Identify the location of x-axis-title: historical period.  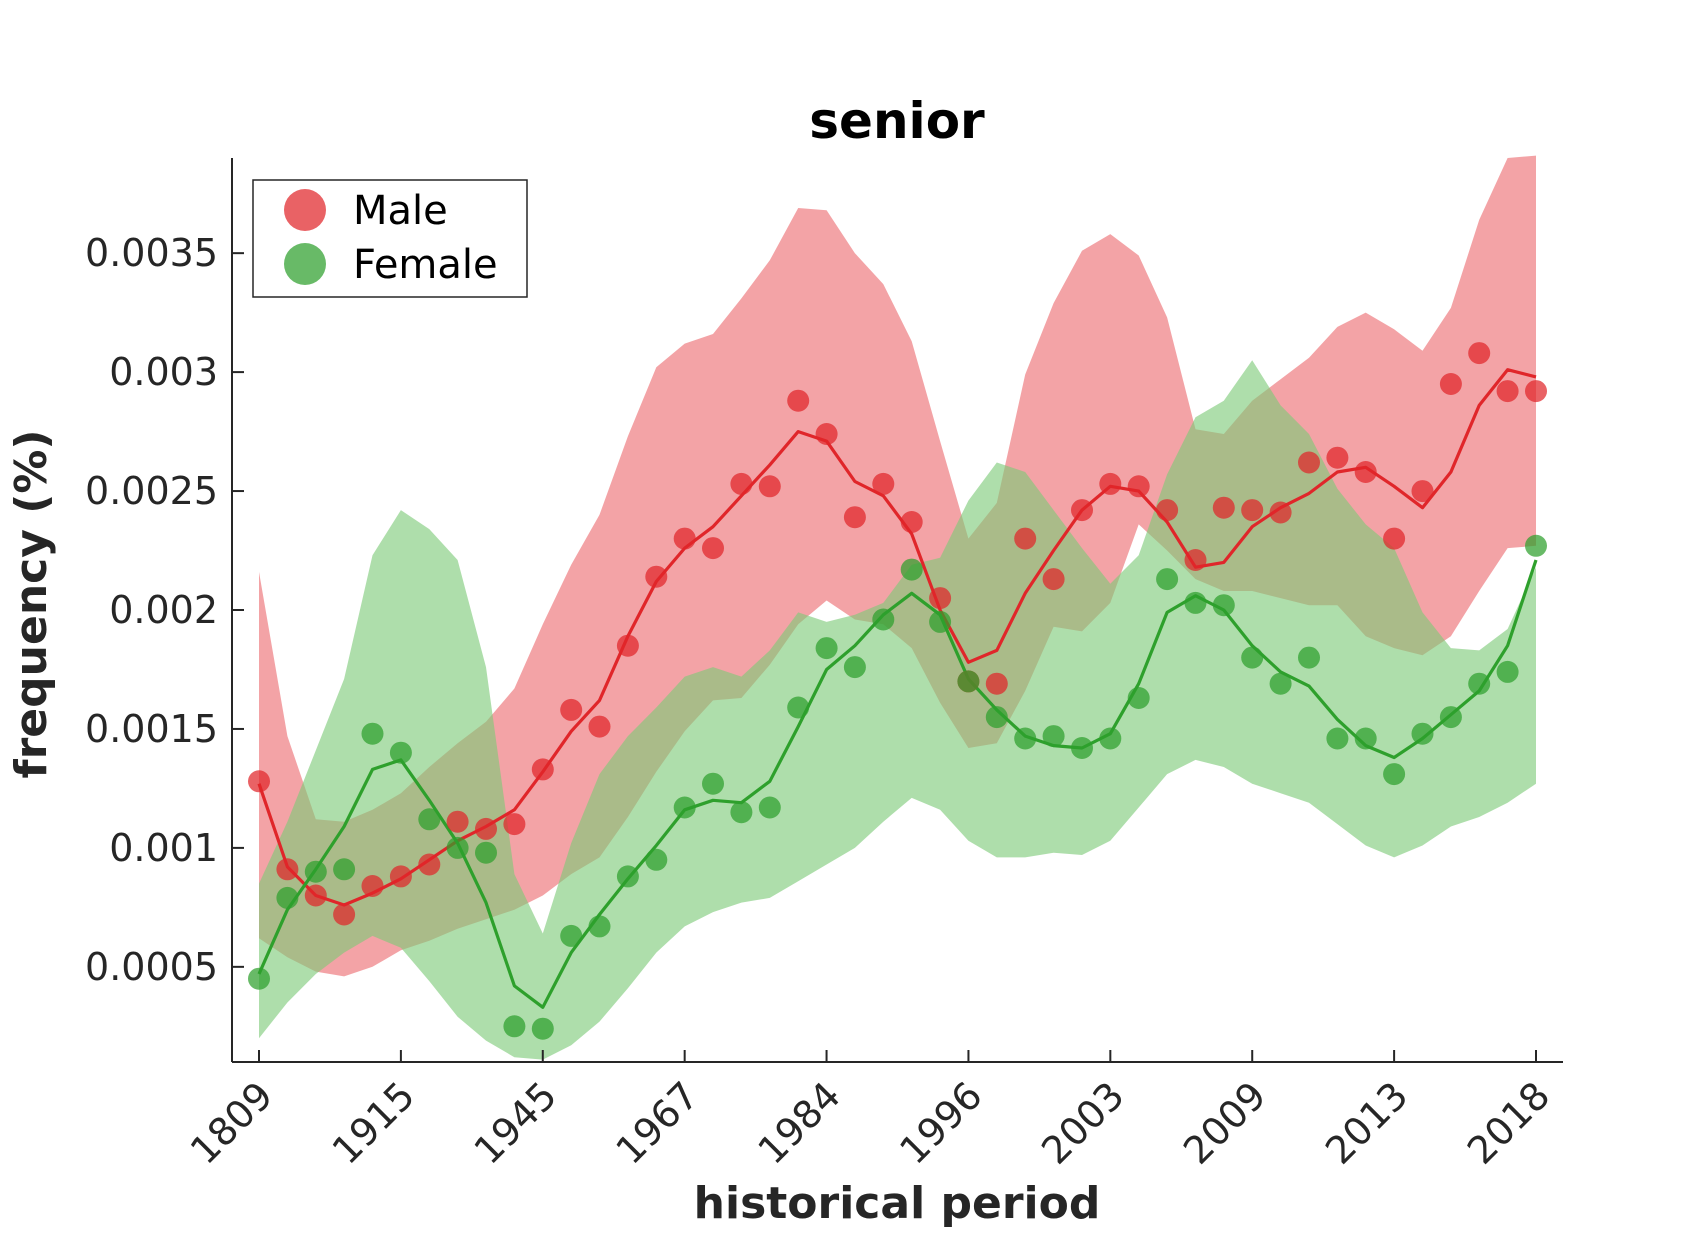
(897, 1203).